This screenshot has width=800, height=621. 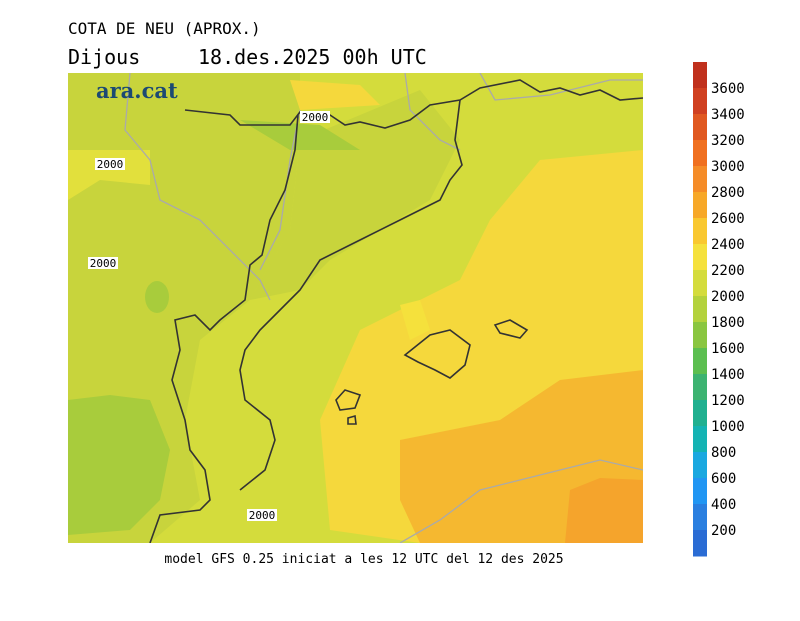 What do you see at coordinates (728, 323) in the screenshot?
I see `colorbar-label: 1800` at bounding box center [728, 323].